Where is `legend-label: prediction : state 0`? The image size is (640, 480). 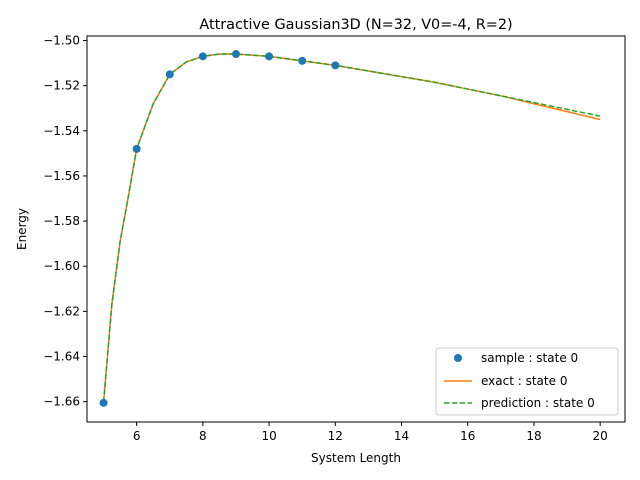
legend-label: prediction : state 0 is located at coordinates (538, 403).